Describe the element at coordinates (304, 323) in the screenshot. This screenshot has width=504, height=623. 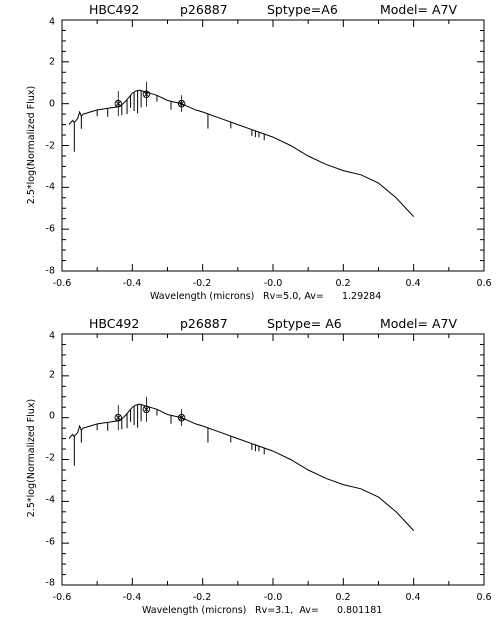
I see `title-sptype: Sptype= A6` at that location.